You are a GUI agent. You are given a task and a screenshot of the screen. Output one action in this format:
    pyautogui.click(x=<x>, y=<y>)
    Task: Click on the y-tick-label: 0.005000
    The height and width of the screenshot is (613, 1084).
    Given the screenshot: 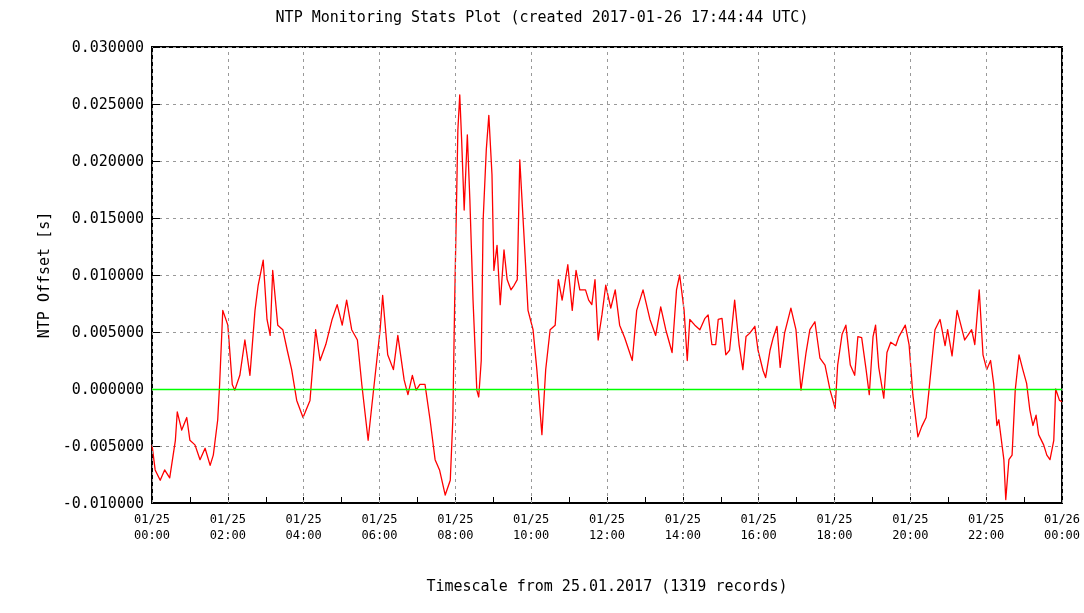 What is the action you would take?
    pyautogui.click(x=107, y=332)
    